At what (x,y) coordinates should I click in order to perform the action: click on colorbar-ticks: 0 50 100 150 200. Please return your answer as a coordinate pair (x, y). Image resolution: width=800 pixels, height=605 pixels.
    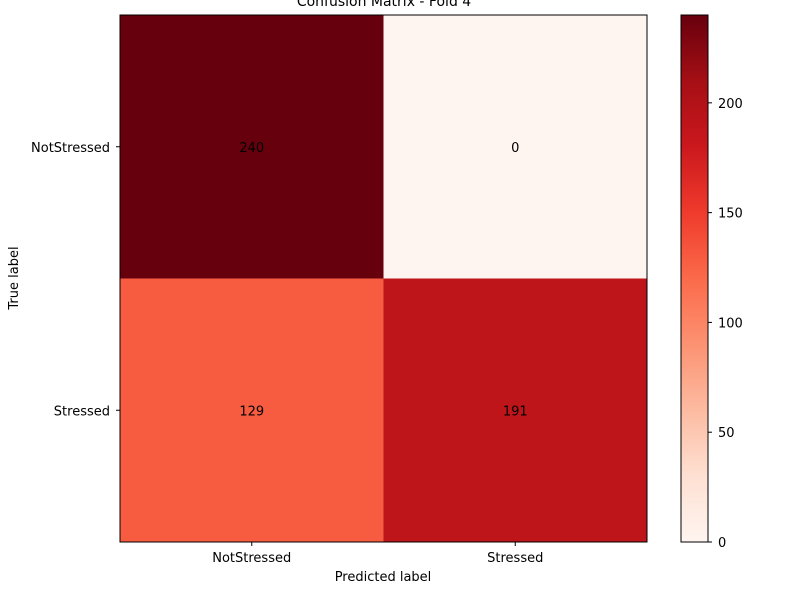
    Looking at the image, I should click on (725, 324).